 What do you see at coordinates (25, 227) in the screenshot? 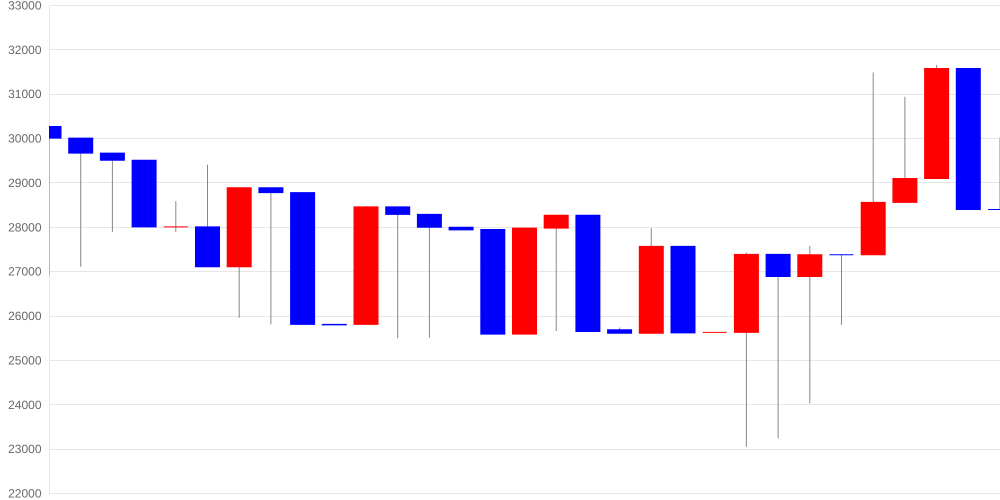
I see `y-tick-label: 28000` at bounding box center [25, 227].